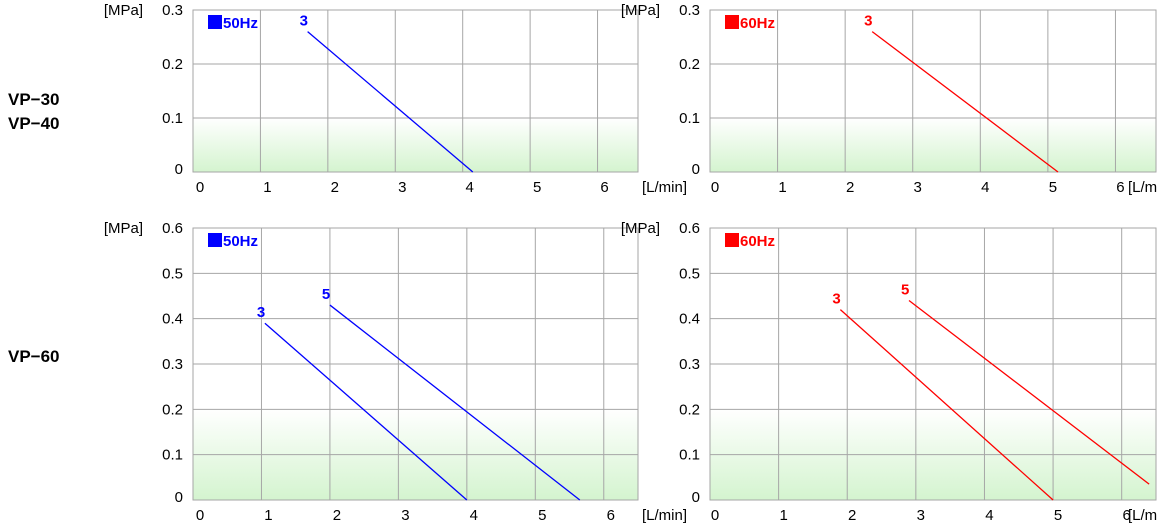  What do you see at coordinates (34, 123) in the screenshot?
I see `model-line: VP−40` at bounding box center [34, 123].